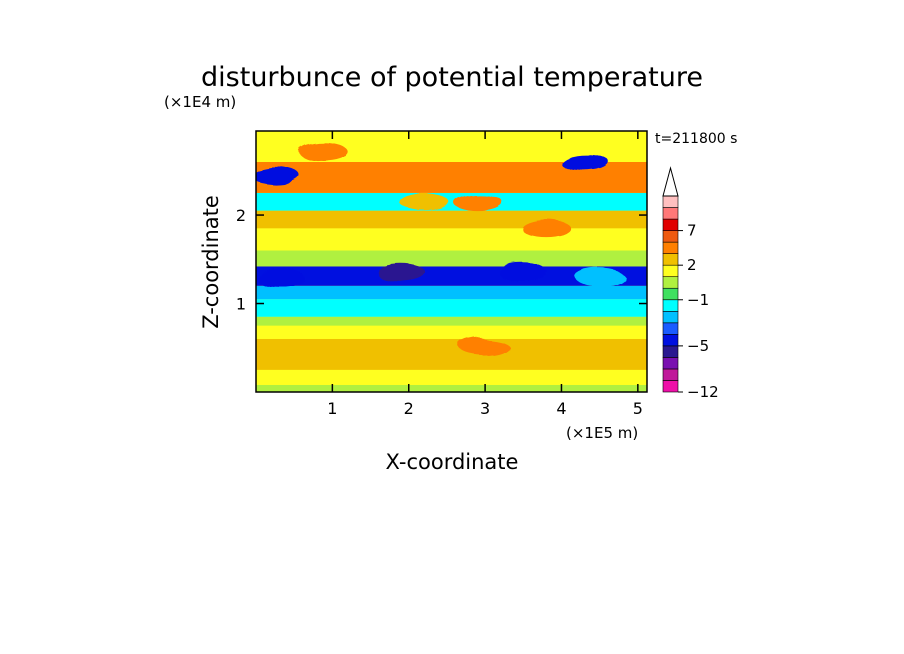  What do you see at coordinates (602, 433) in the screenshot?
I see `x-scale-label: (×1E5 m)` at bounding box center [602, 433].